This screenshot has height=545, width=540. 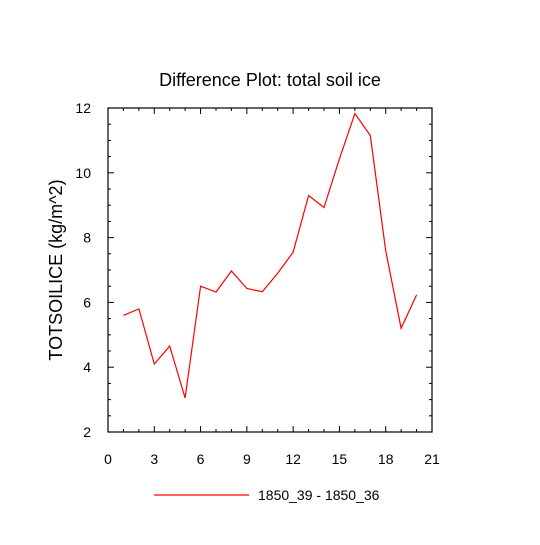 What do you see at coordinates (56, 269) in the screenshot?
I see `y-axis-label: TOTSOILICE (kg/m^2)` at bounding box center [56, 269].